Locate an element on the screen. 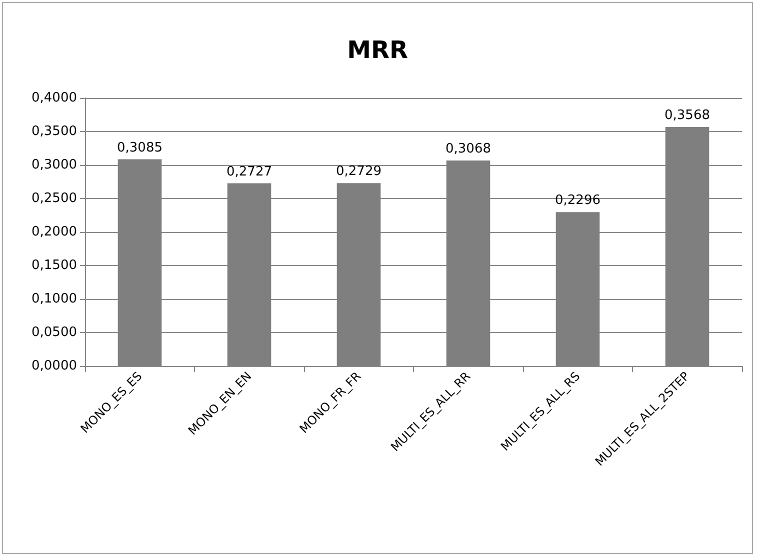  chart-title: MRR is located at coordinates (377, 50).